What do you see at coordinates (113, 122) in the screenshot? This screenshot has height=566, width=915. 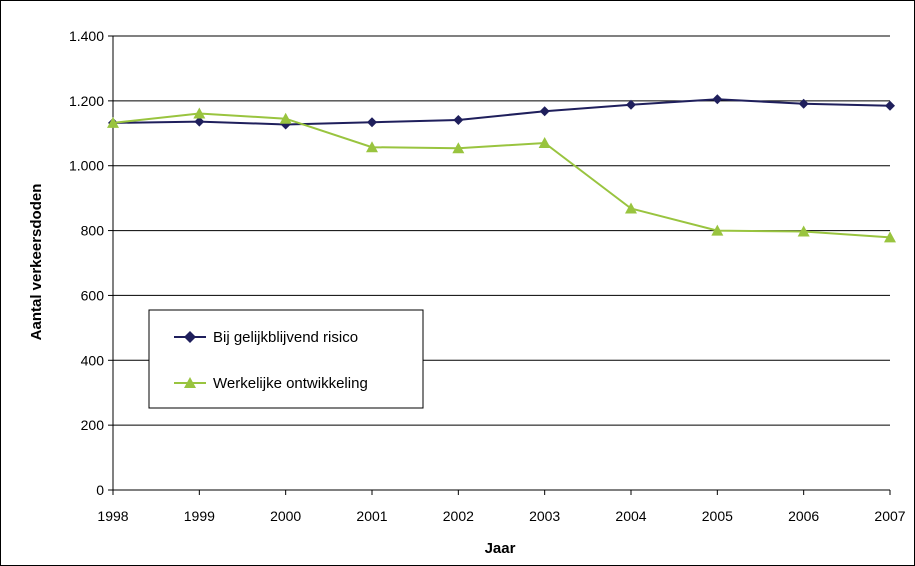 I see `series-2-point-1998` at bounding box center [113, 122].